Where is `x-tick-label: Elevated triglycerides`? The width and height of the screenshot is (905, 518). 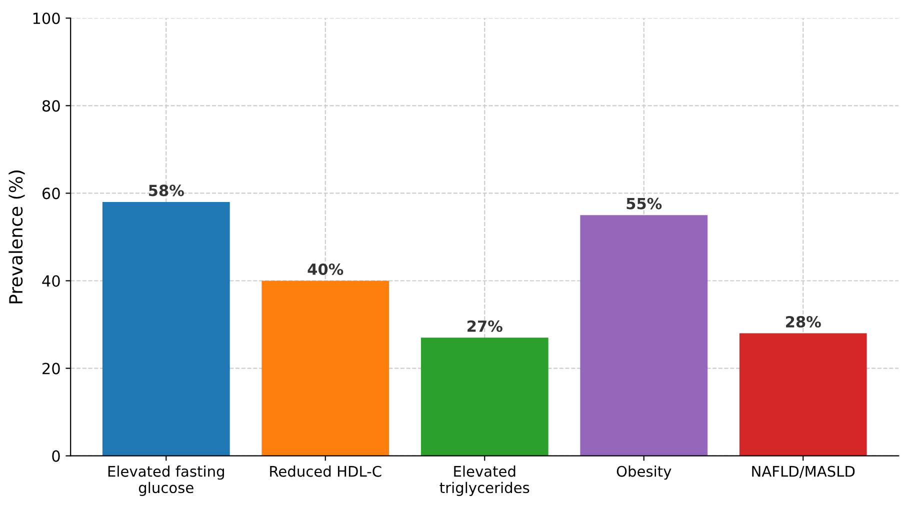
x-tick-label: Elevated triglycerides is located at coordinates (485, 481).